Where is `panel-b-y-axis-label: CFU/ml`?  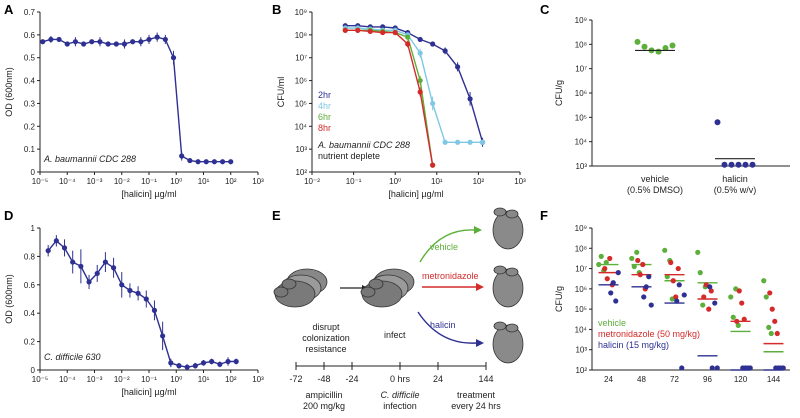
panel-b-y-axis-label: CFU/ml is located at coordinates (281, 92).